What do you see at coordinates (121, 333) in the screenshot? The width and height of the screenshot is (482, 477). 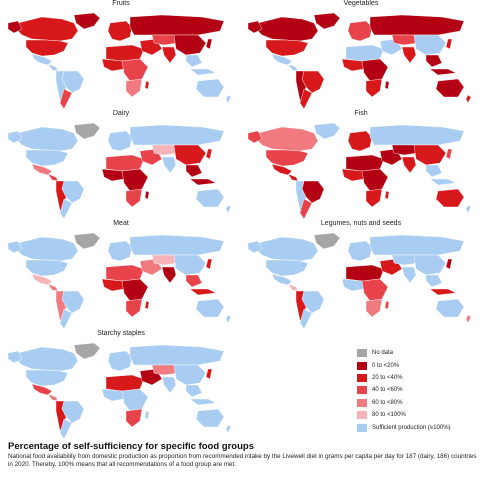 I see `map-title: Starchy staples` at bounding box center [121, 333].